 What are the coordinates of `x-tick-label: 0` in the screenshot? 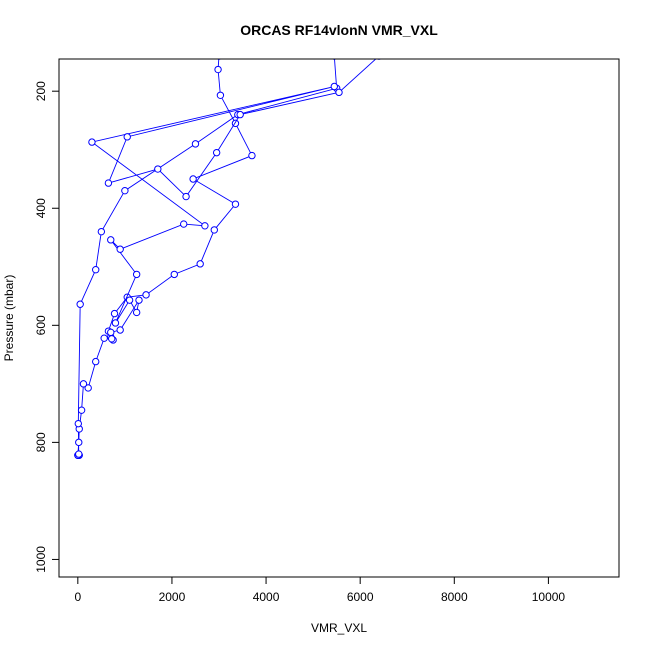 It's located at (77, 597).